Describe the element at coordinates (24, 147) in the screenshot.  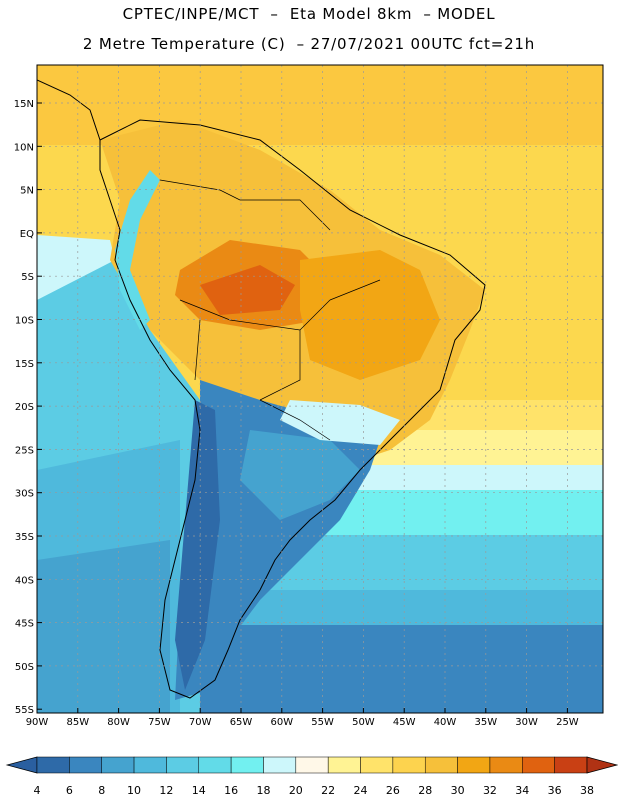
I see `lat-label: 10N` at that location.